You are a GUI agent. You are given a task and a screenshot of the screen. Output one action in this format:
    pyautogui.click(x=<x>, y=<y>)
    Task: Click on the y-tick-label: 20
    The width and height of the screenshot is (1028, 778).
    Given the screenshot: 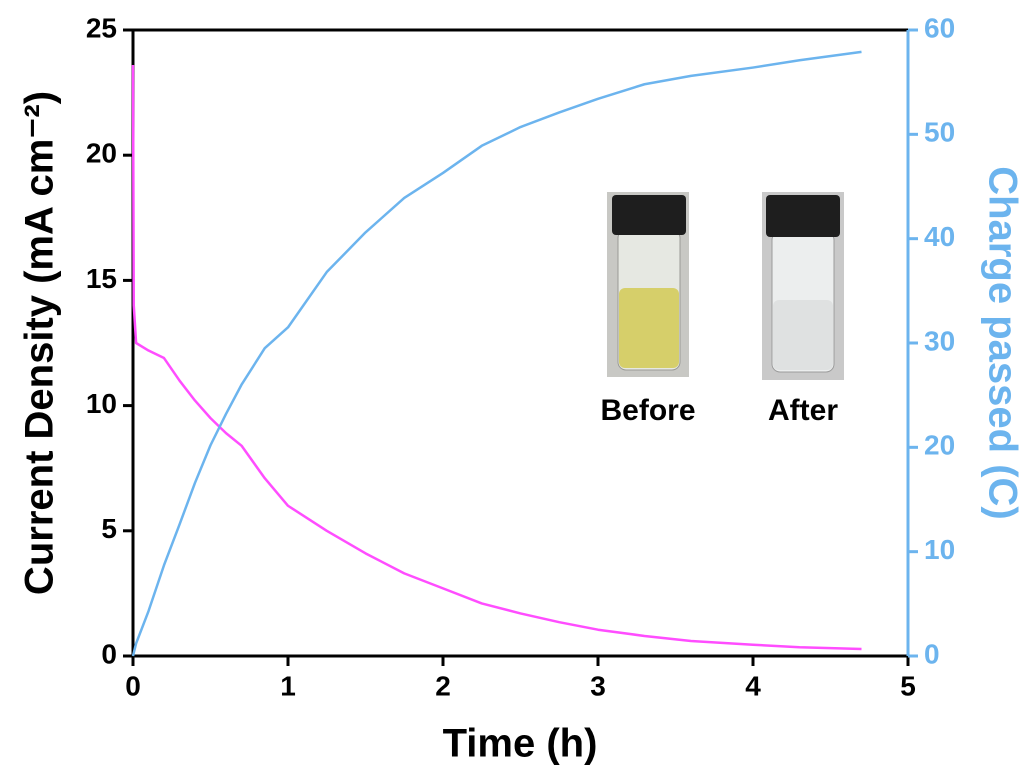 What is the action you would take?
    pyautogui.click(x=101, y=153)
    